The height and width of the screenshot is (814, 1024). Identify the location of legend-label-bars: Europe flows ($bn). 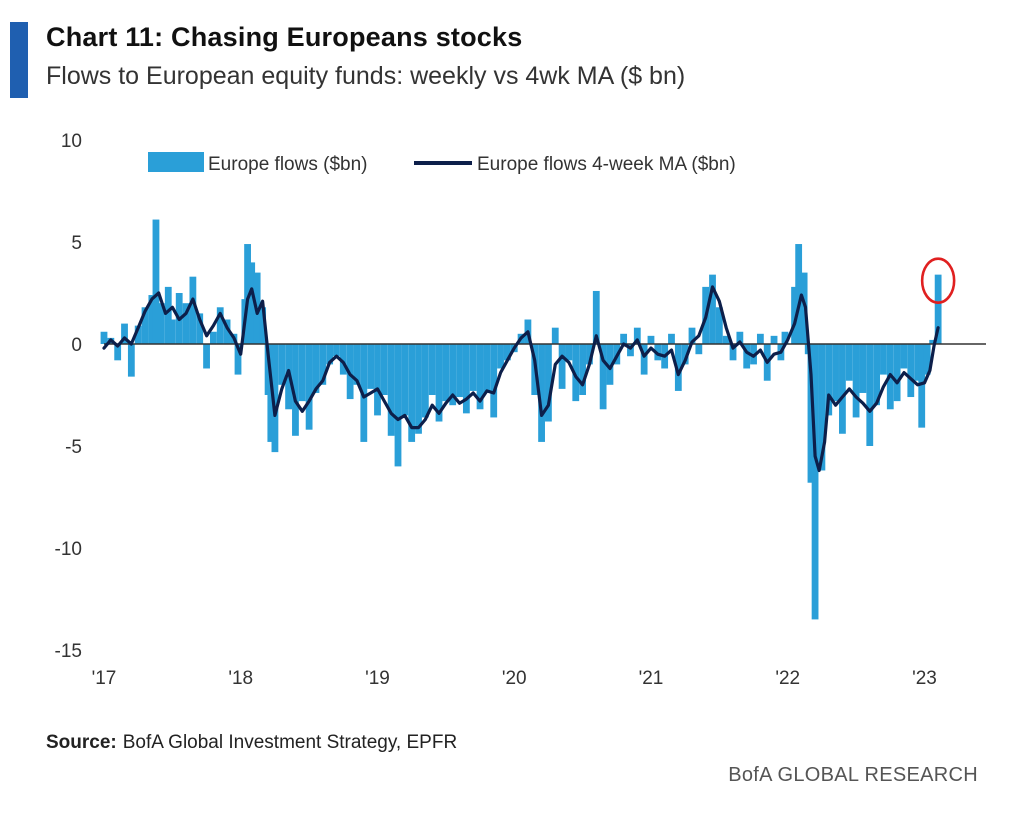
(287, 164).